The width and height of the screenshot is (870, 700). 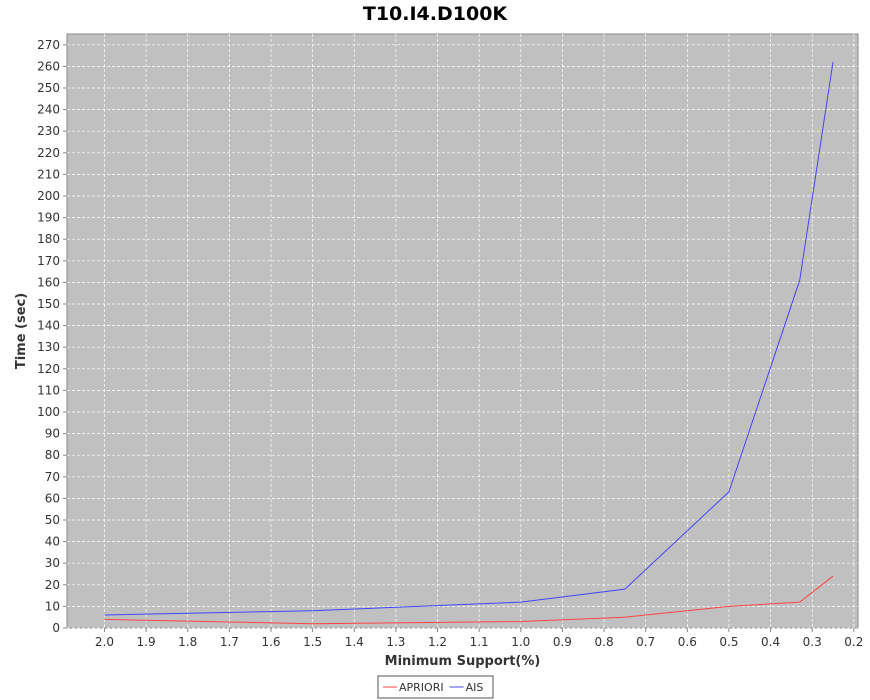 I want to click on y-tick-label: 140, so click(x=48, y=326).